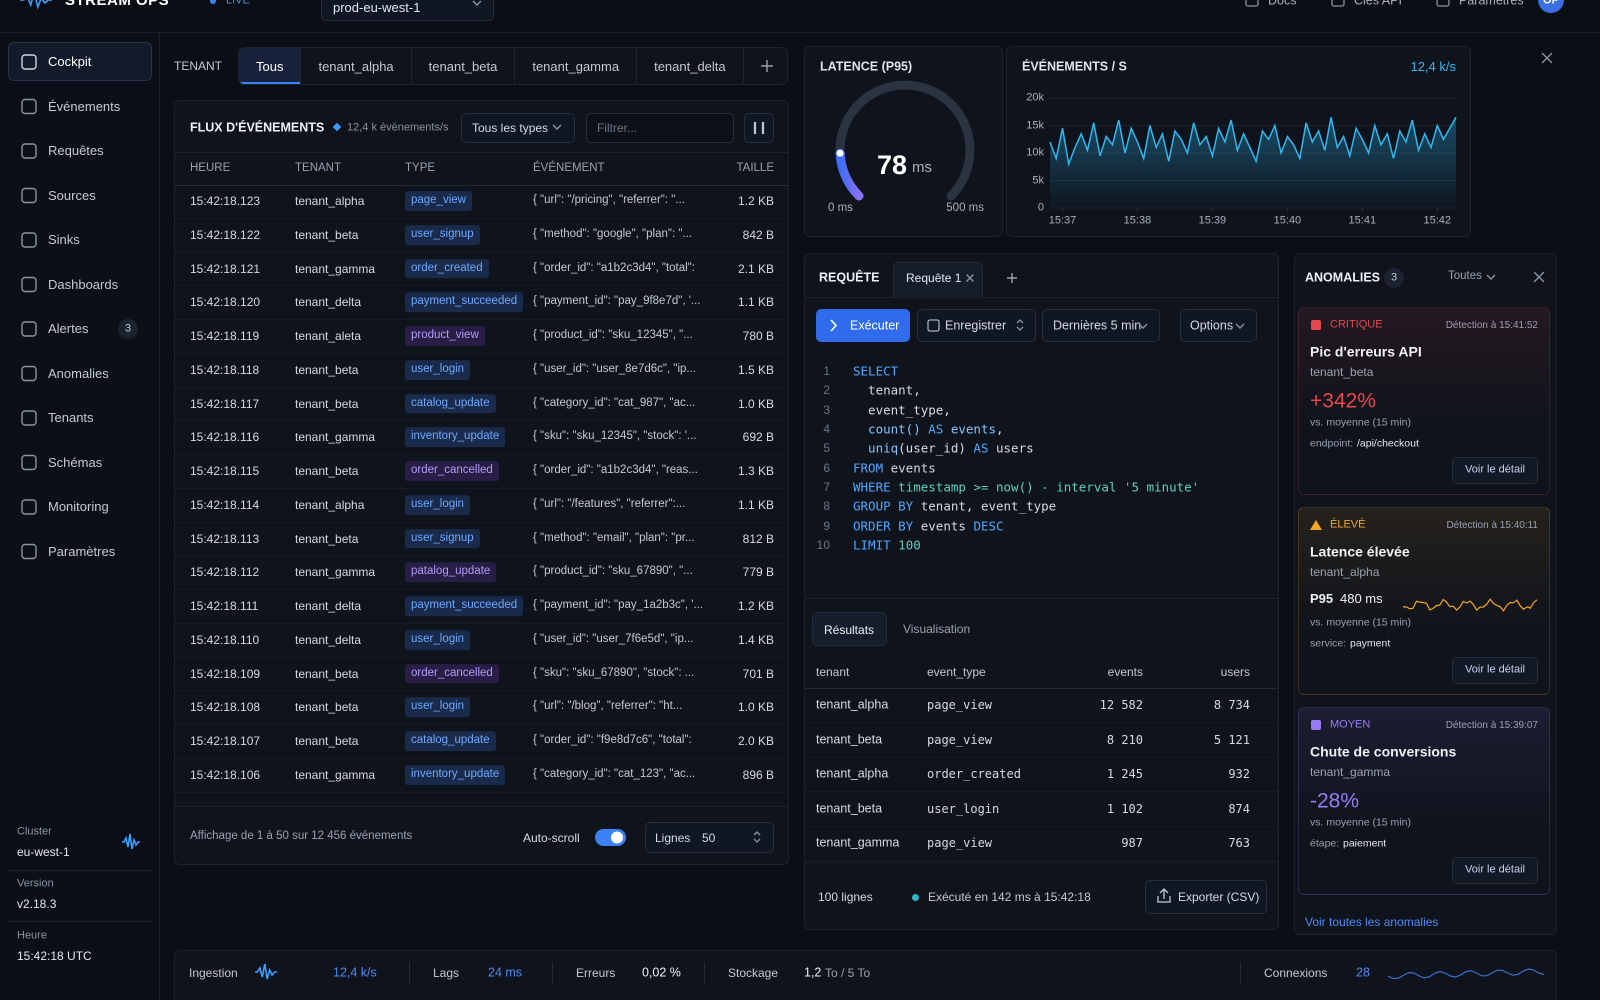 The height and width of the screenshot is (1000, 1600). I want to click on lines-select, so click(709, 837).